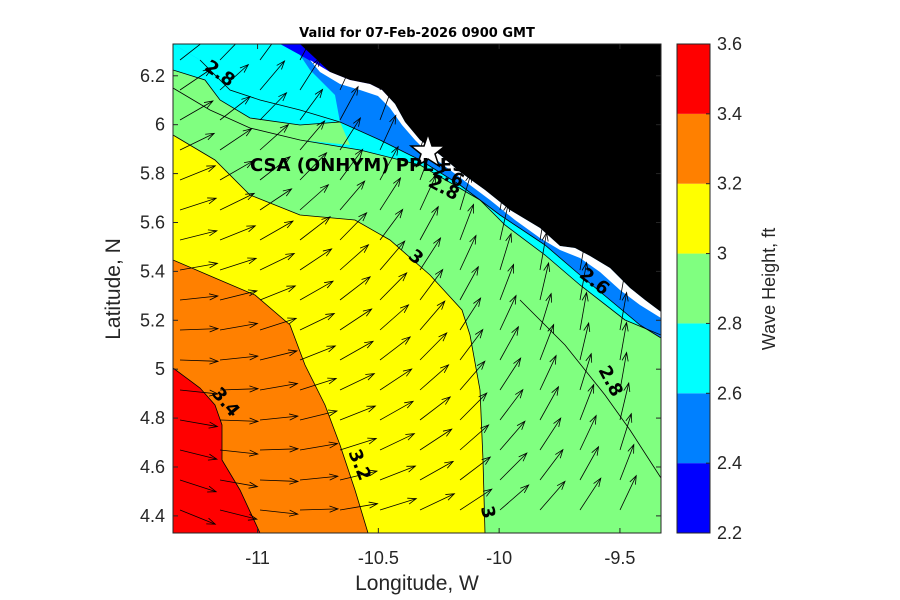 The height and width of the screenshot is (600, 900). What do you see at coordinates (729, 184) in the screenshot?
I see `colorbar-tick-label: 3.2` at bounding box center [729, 184].